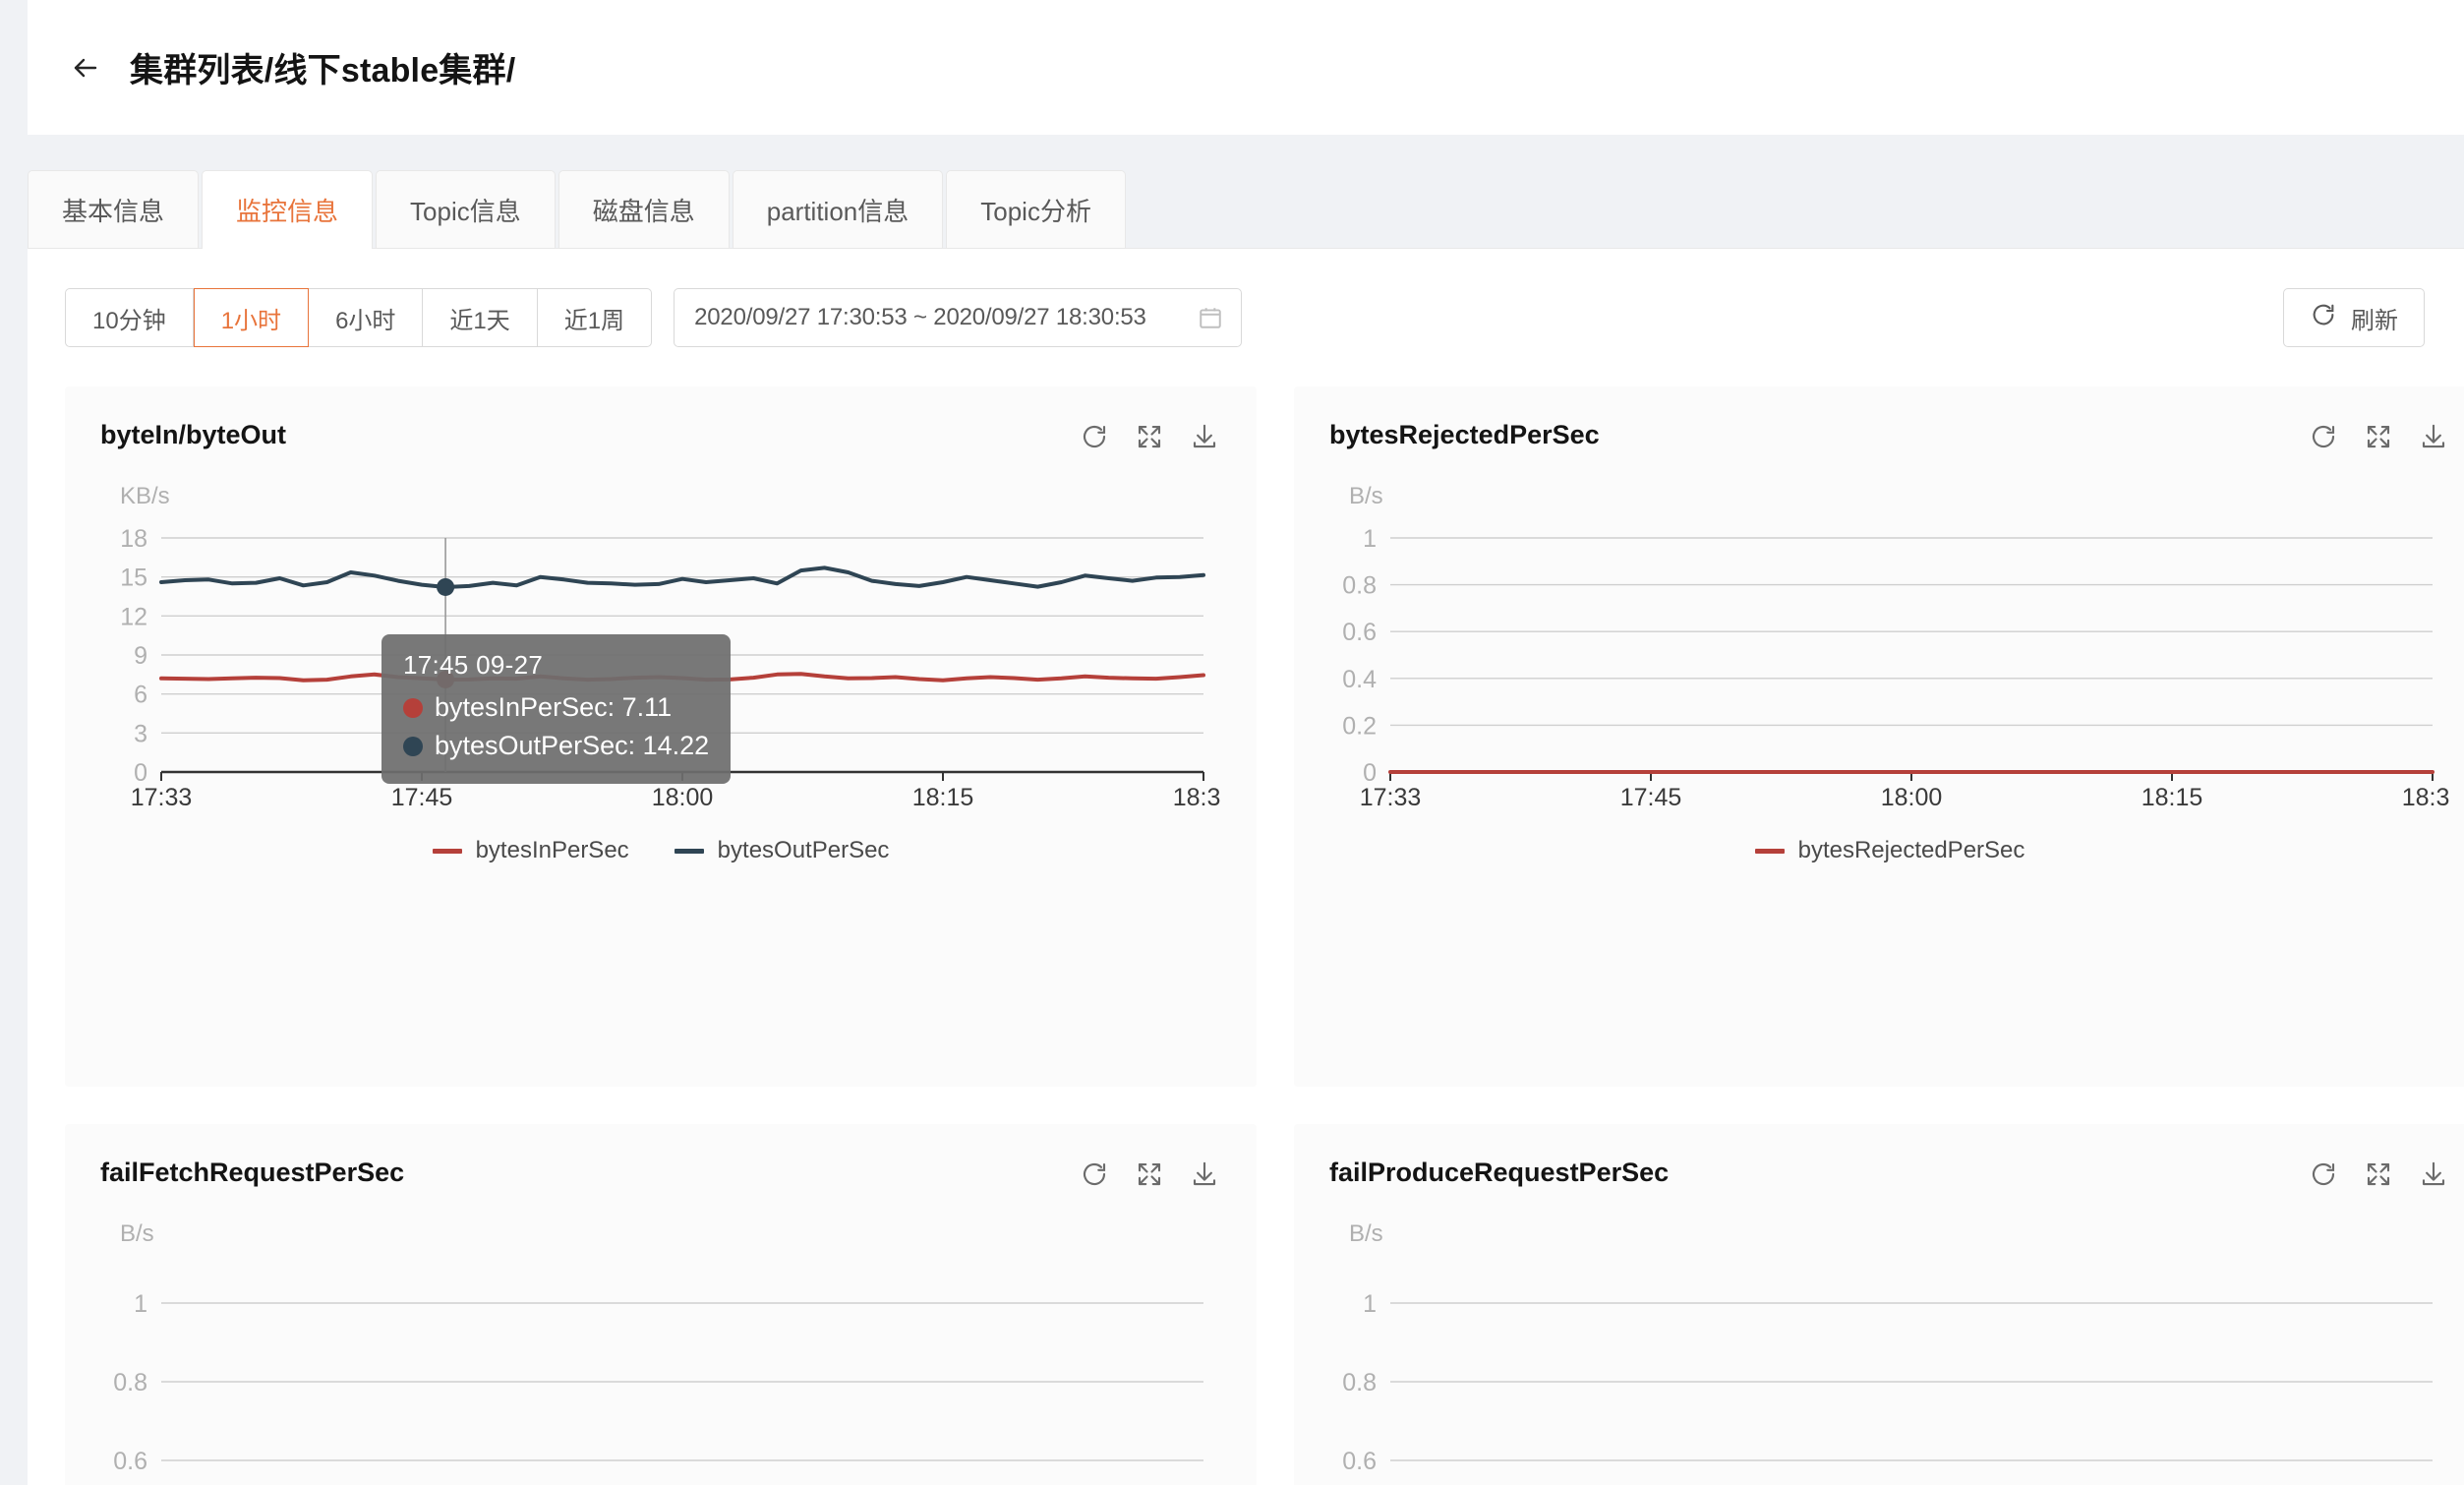 This screenshot has width=2464, height=1485. I want to click on svg-text: 0.6, so click(1359, 632).